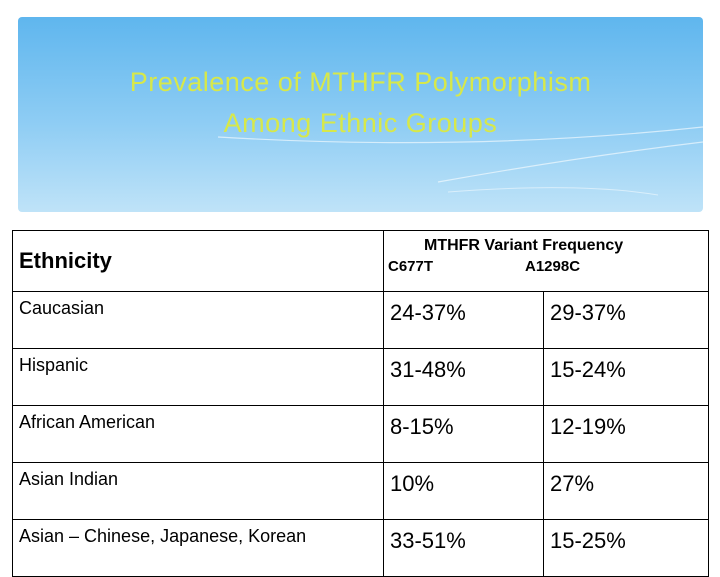 This screenshot has height=577, width=720. I want to click on table-row: Caucasian 24-37% 29-37%, so click(360, 320).